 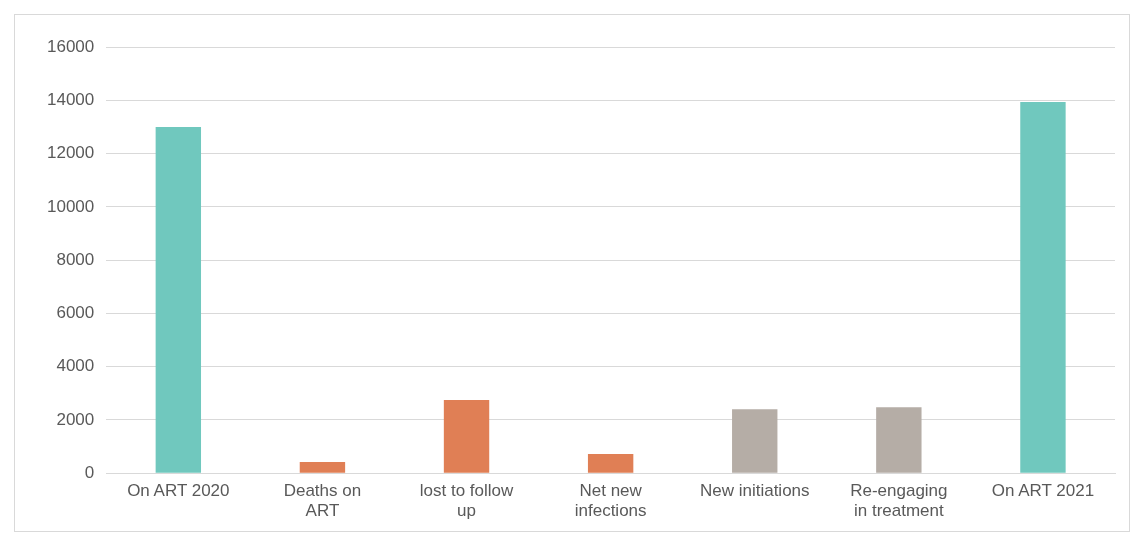 I want to click on x-tick-label: On ART 2021, so click(x=1043, y=491).